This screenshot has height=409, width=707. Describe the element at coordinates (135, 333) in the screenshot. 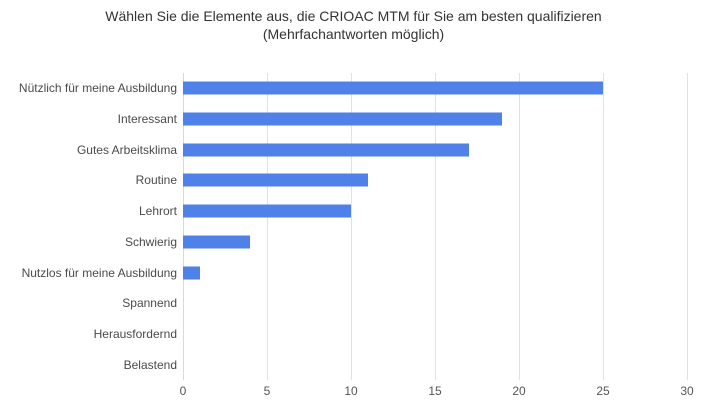

I see `category-label: Herausfordernd` at that location.